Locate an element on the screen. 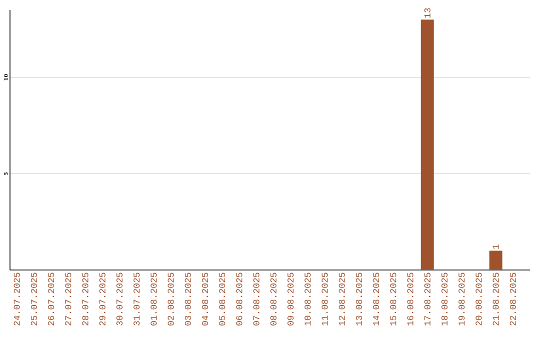 This screenshot has width=540, height=340. x-tick-label: 22.08.2025 is located at coordinates (513, 299).